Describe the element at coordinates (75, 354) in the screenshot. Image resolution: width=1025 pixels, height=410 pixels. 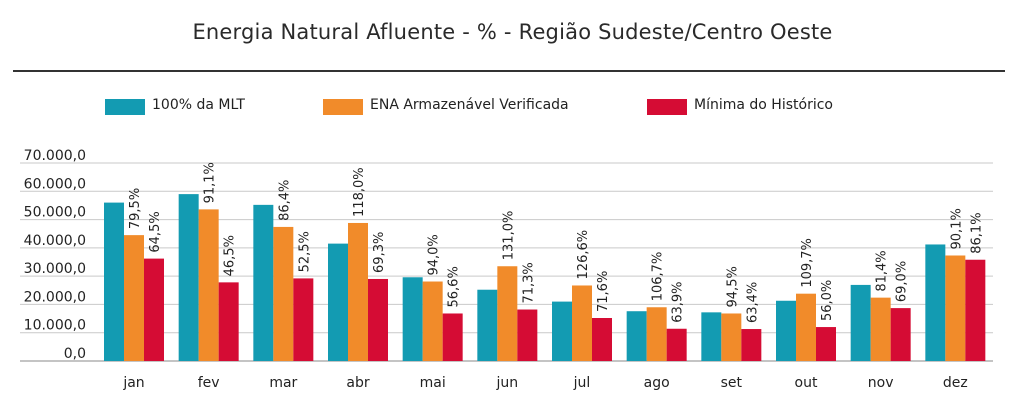
I see `y-tick-label: 0,0` at that location.